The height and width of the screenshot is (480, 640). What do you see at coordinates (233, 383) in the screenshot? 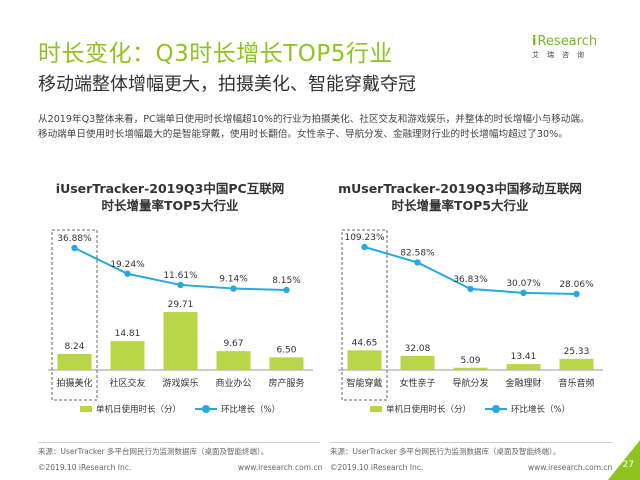
I see `pc-category-label: 商业办公` at bounding box center [233, 383].